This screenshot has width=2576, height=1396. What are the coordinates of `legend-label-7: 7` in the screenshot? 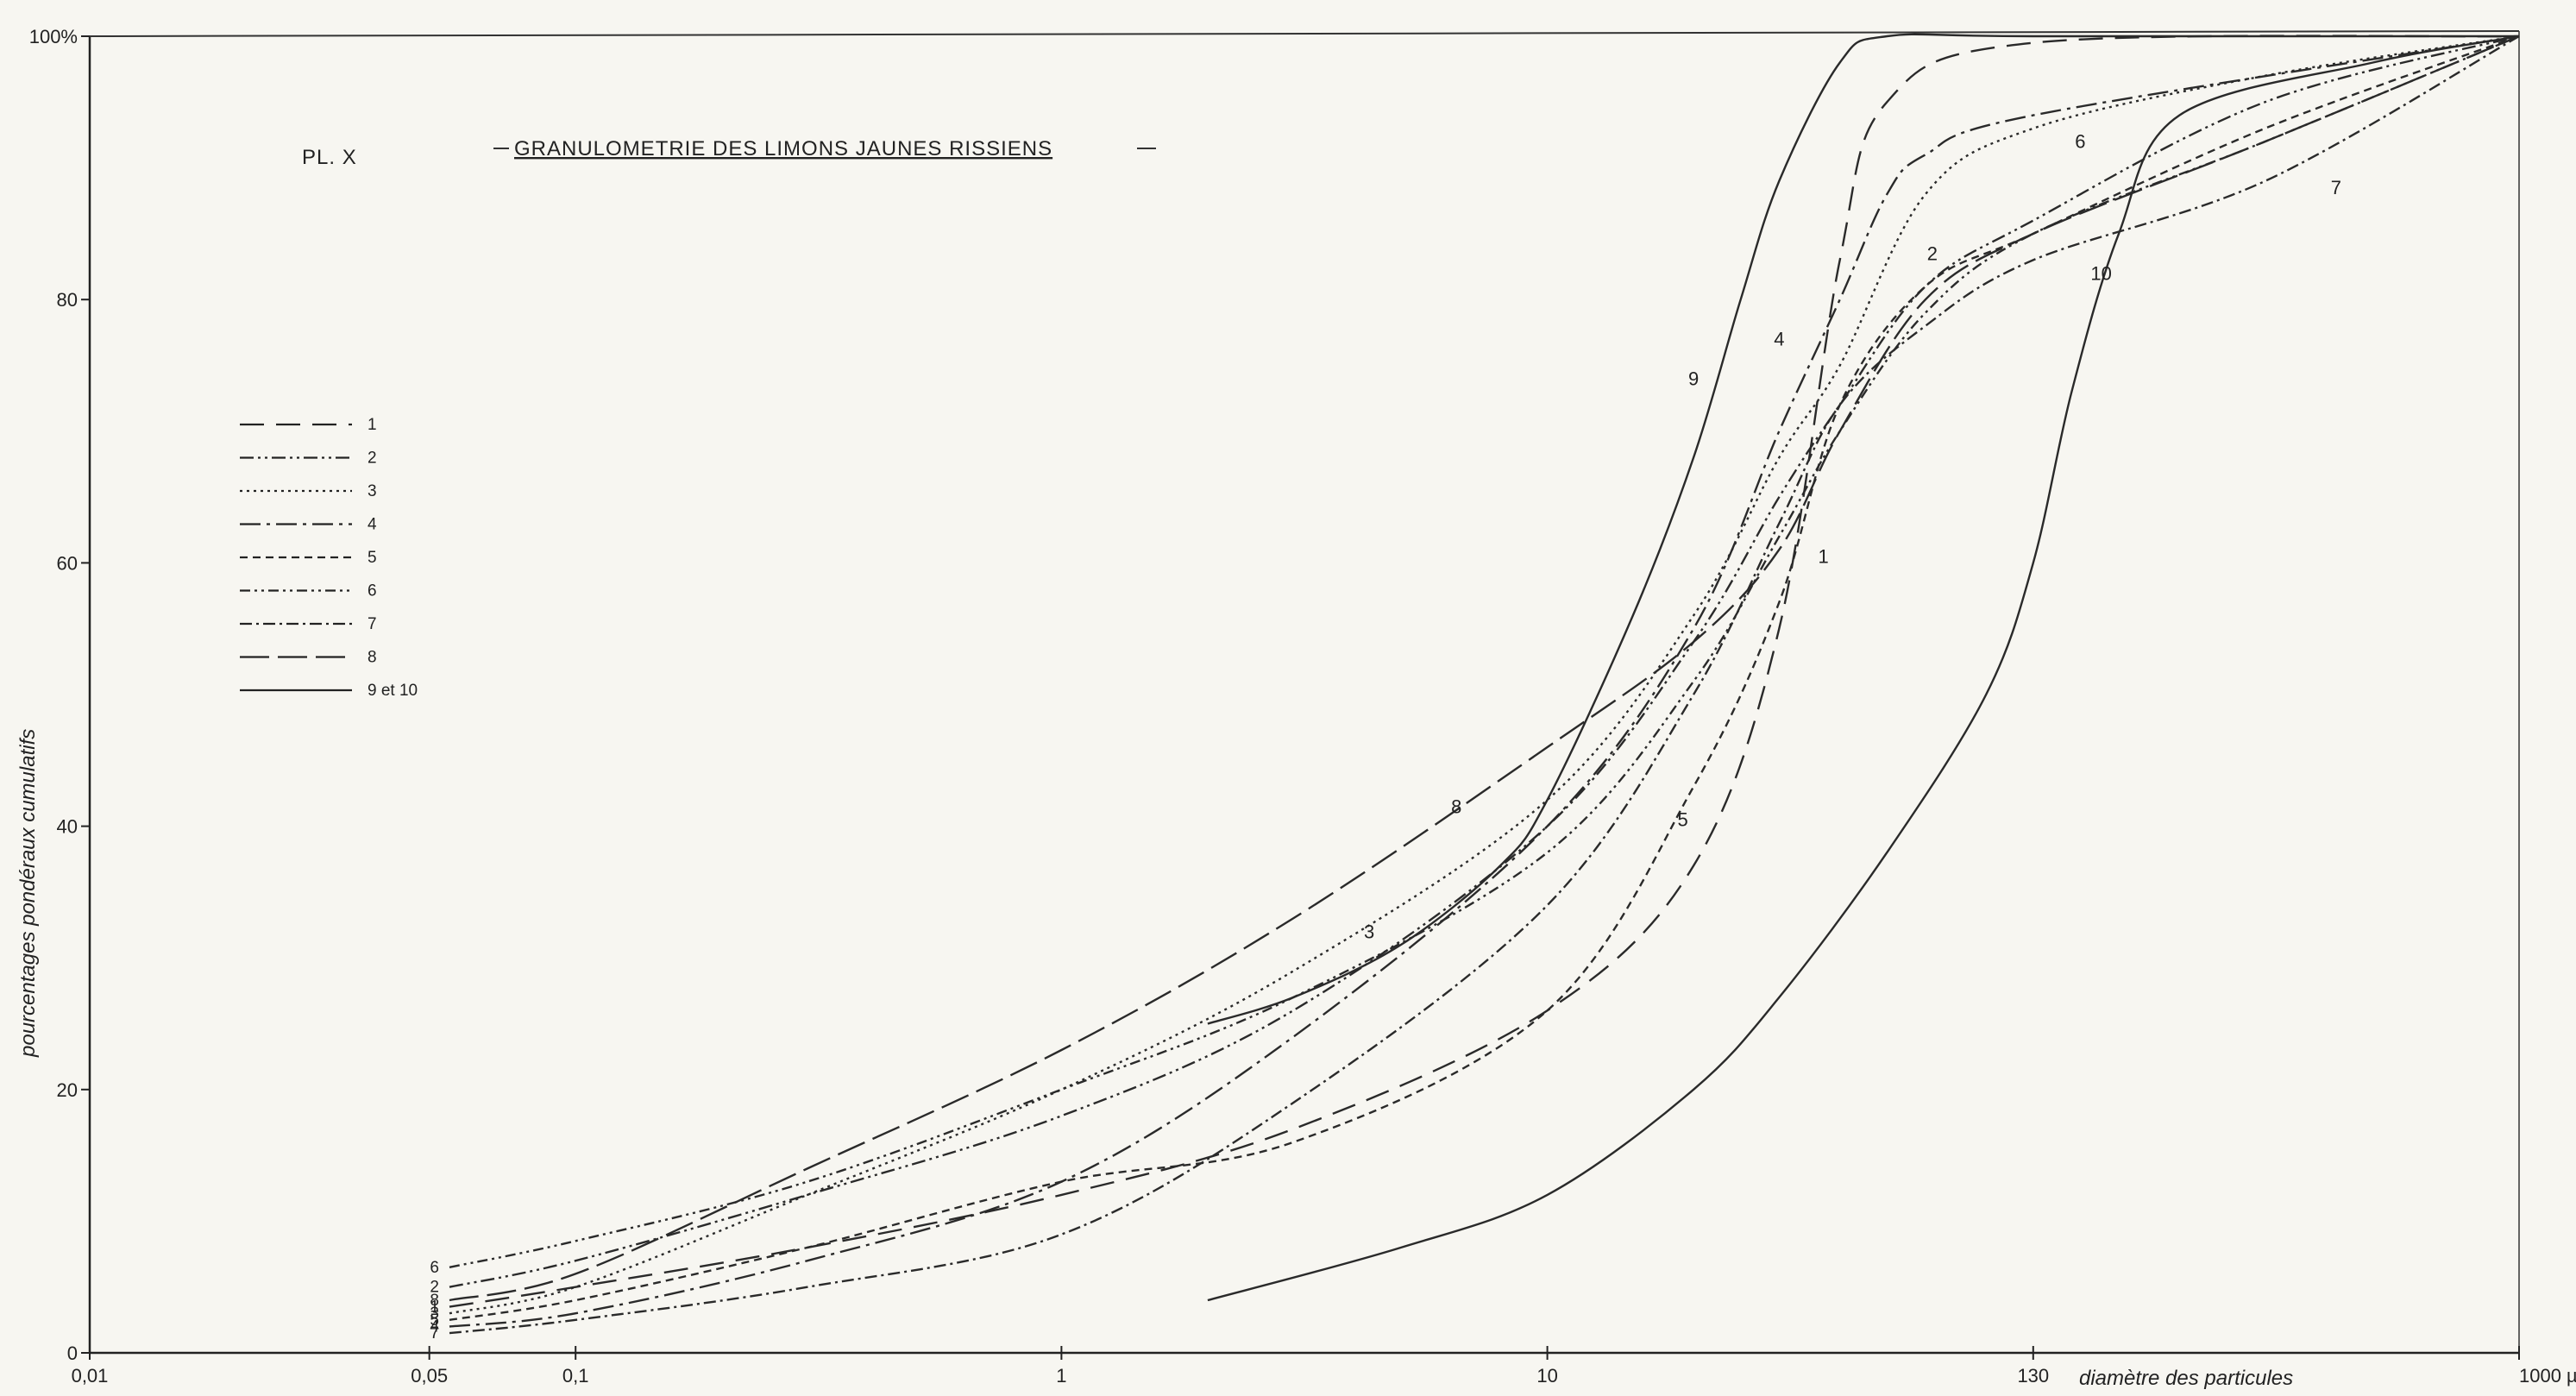 It's located at (372, 624).